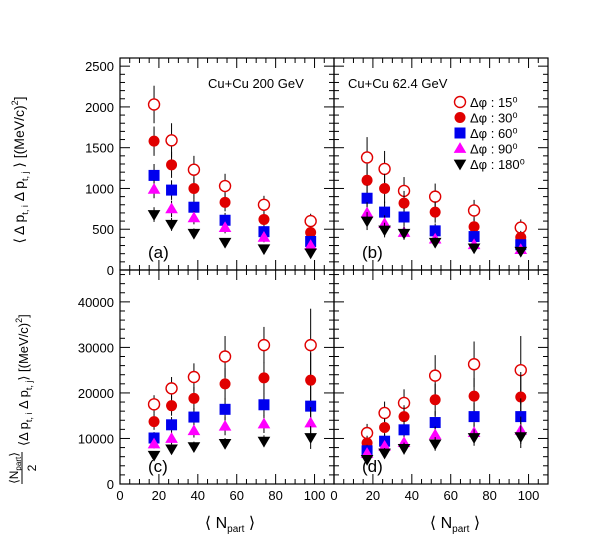  I want to click on panel-b: (b) Cu+Cu 62.4 GeV, so click(441, 164).